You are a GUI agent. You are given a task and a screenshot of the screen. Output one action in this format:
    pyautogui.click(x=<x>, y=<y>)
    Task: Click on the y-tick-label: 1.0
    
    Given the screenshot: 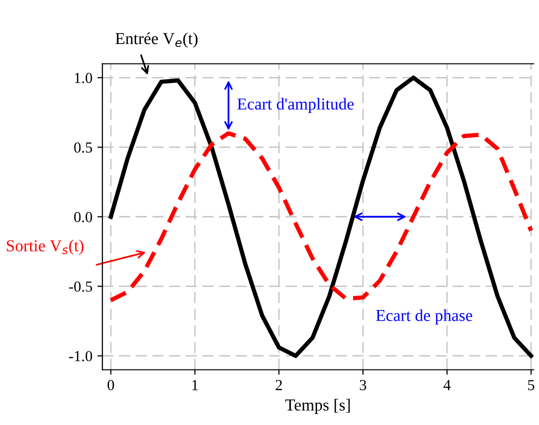 What is the action you would take?
    pyautogui.click(x=83, y=78)
    